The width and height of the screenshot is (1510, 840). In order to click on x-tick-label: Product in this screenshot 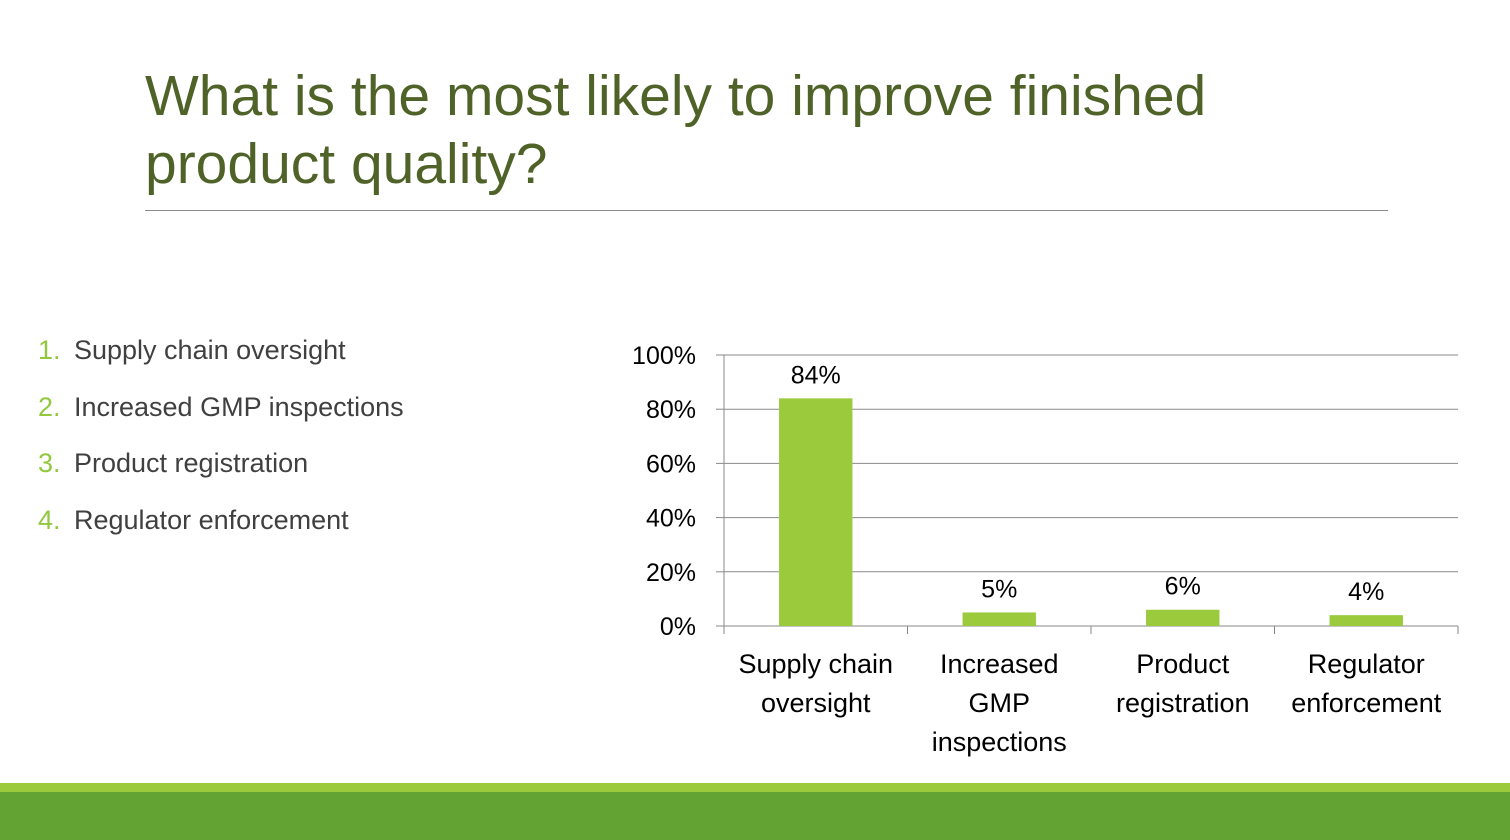, I will do `click(1183, 664)`.